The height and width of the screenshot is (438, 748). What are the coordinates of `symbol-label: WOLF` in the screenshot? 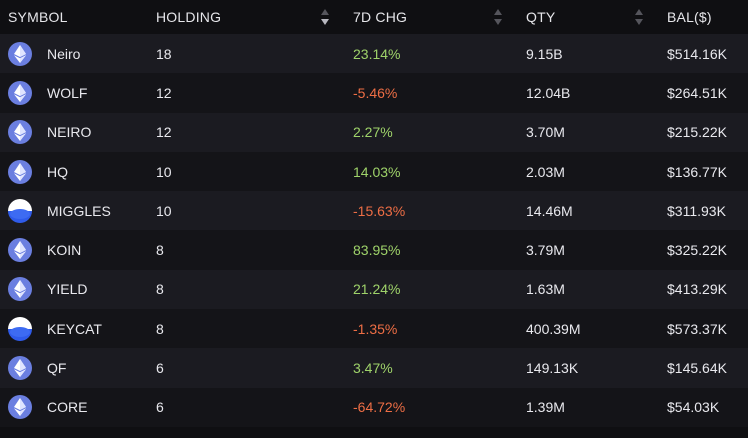 It's located at (67, 92).